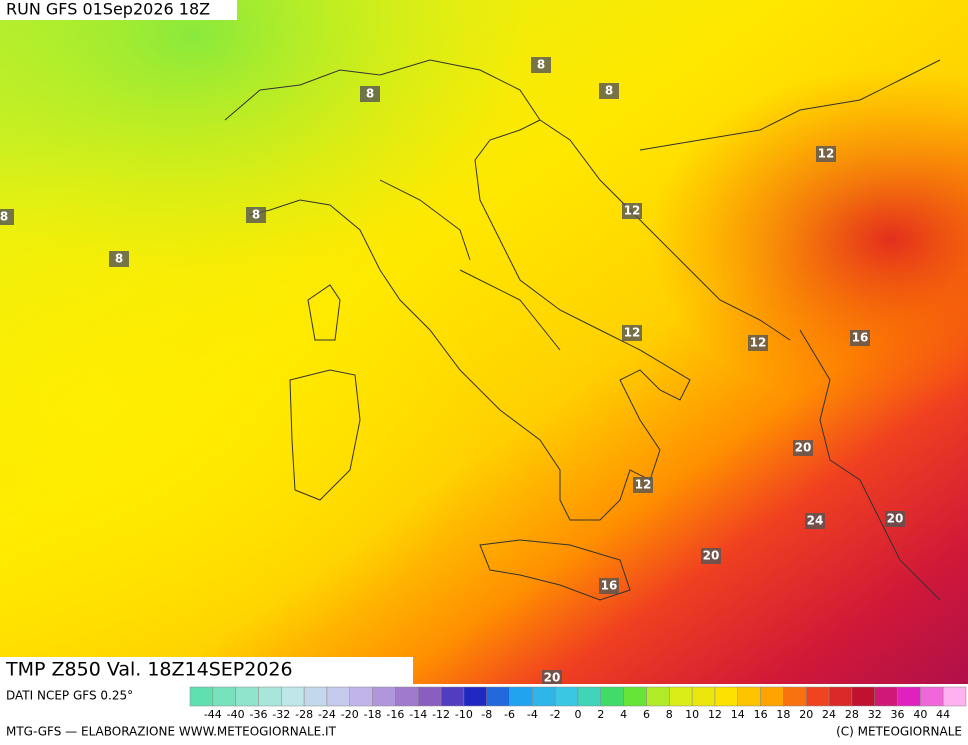 The width and height of the screenshot is (968, 745). I want to click on legend-label: 18, so click(783, 714).